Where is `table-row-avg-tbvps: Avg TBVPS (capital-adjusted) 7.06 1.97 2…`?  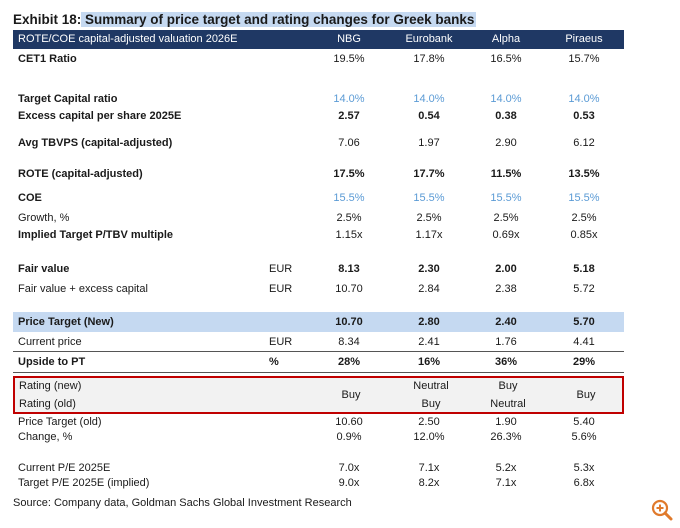
table-row-avg-tbvps: Avg TBVPS (capital-adjusted) 7.06 1.97 2… is located at coordinates (318, 143).